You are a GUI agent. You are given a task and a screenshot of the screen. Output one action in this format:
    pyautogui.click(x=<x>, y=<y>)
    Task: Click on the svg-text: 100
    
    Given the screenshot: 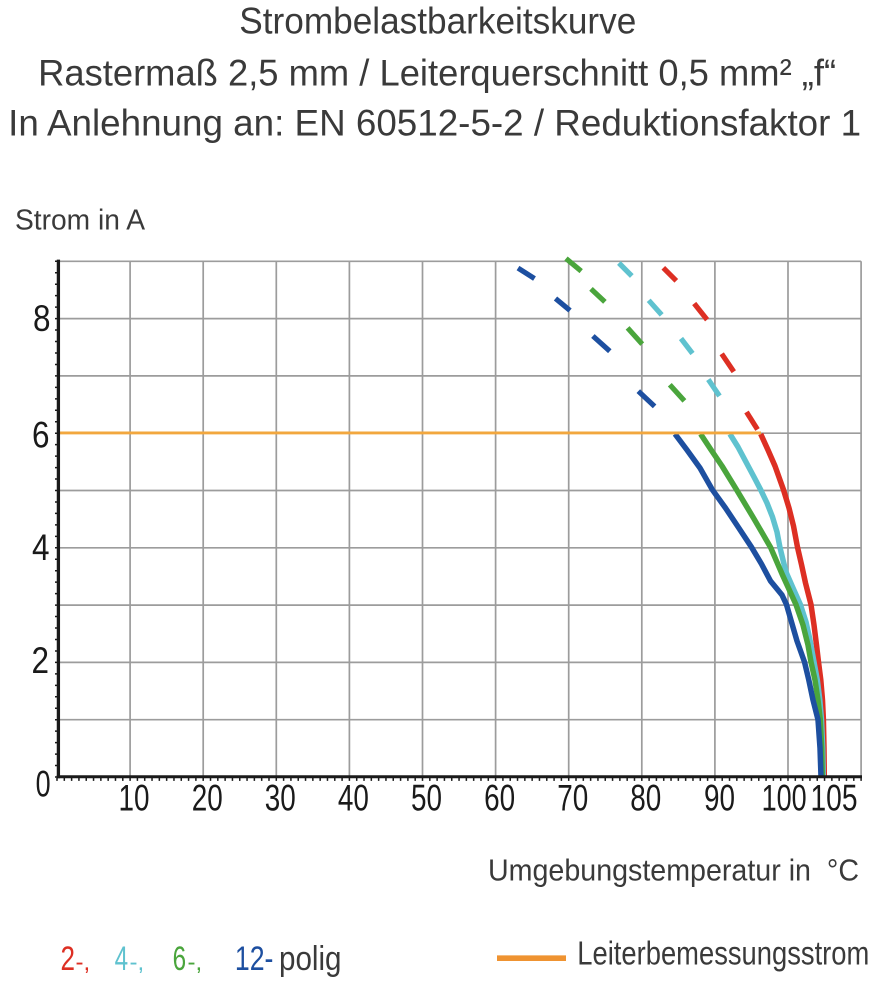 What is the action you would take?
    pyautogui.click(x=784, y=797)
    